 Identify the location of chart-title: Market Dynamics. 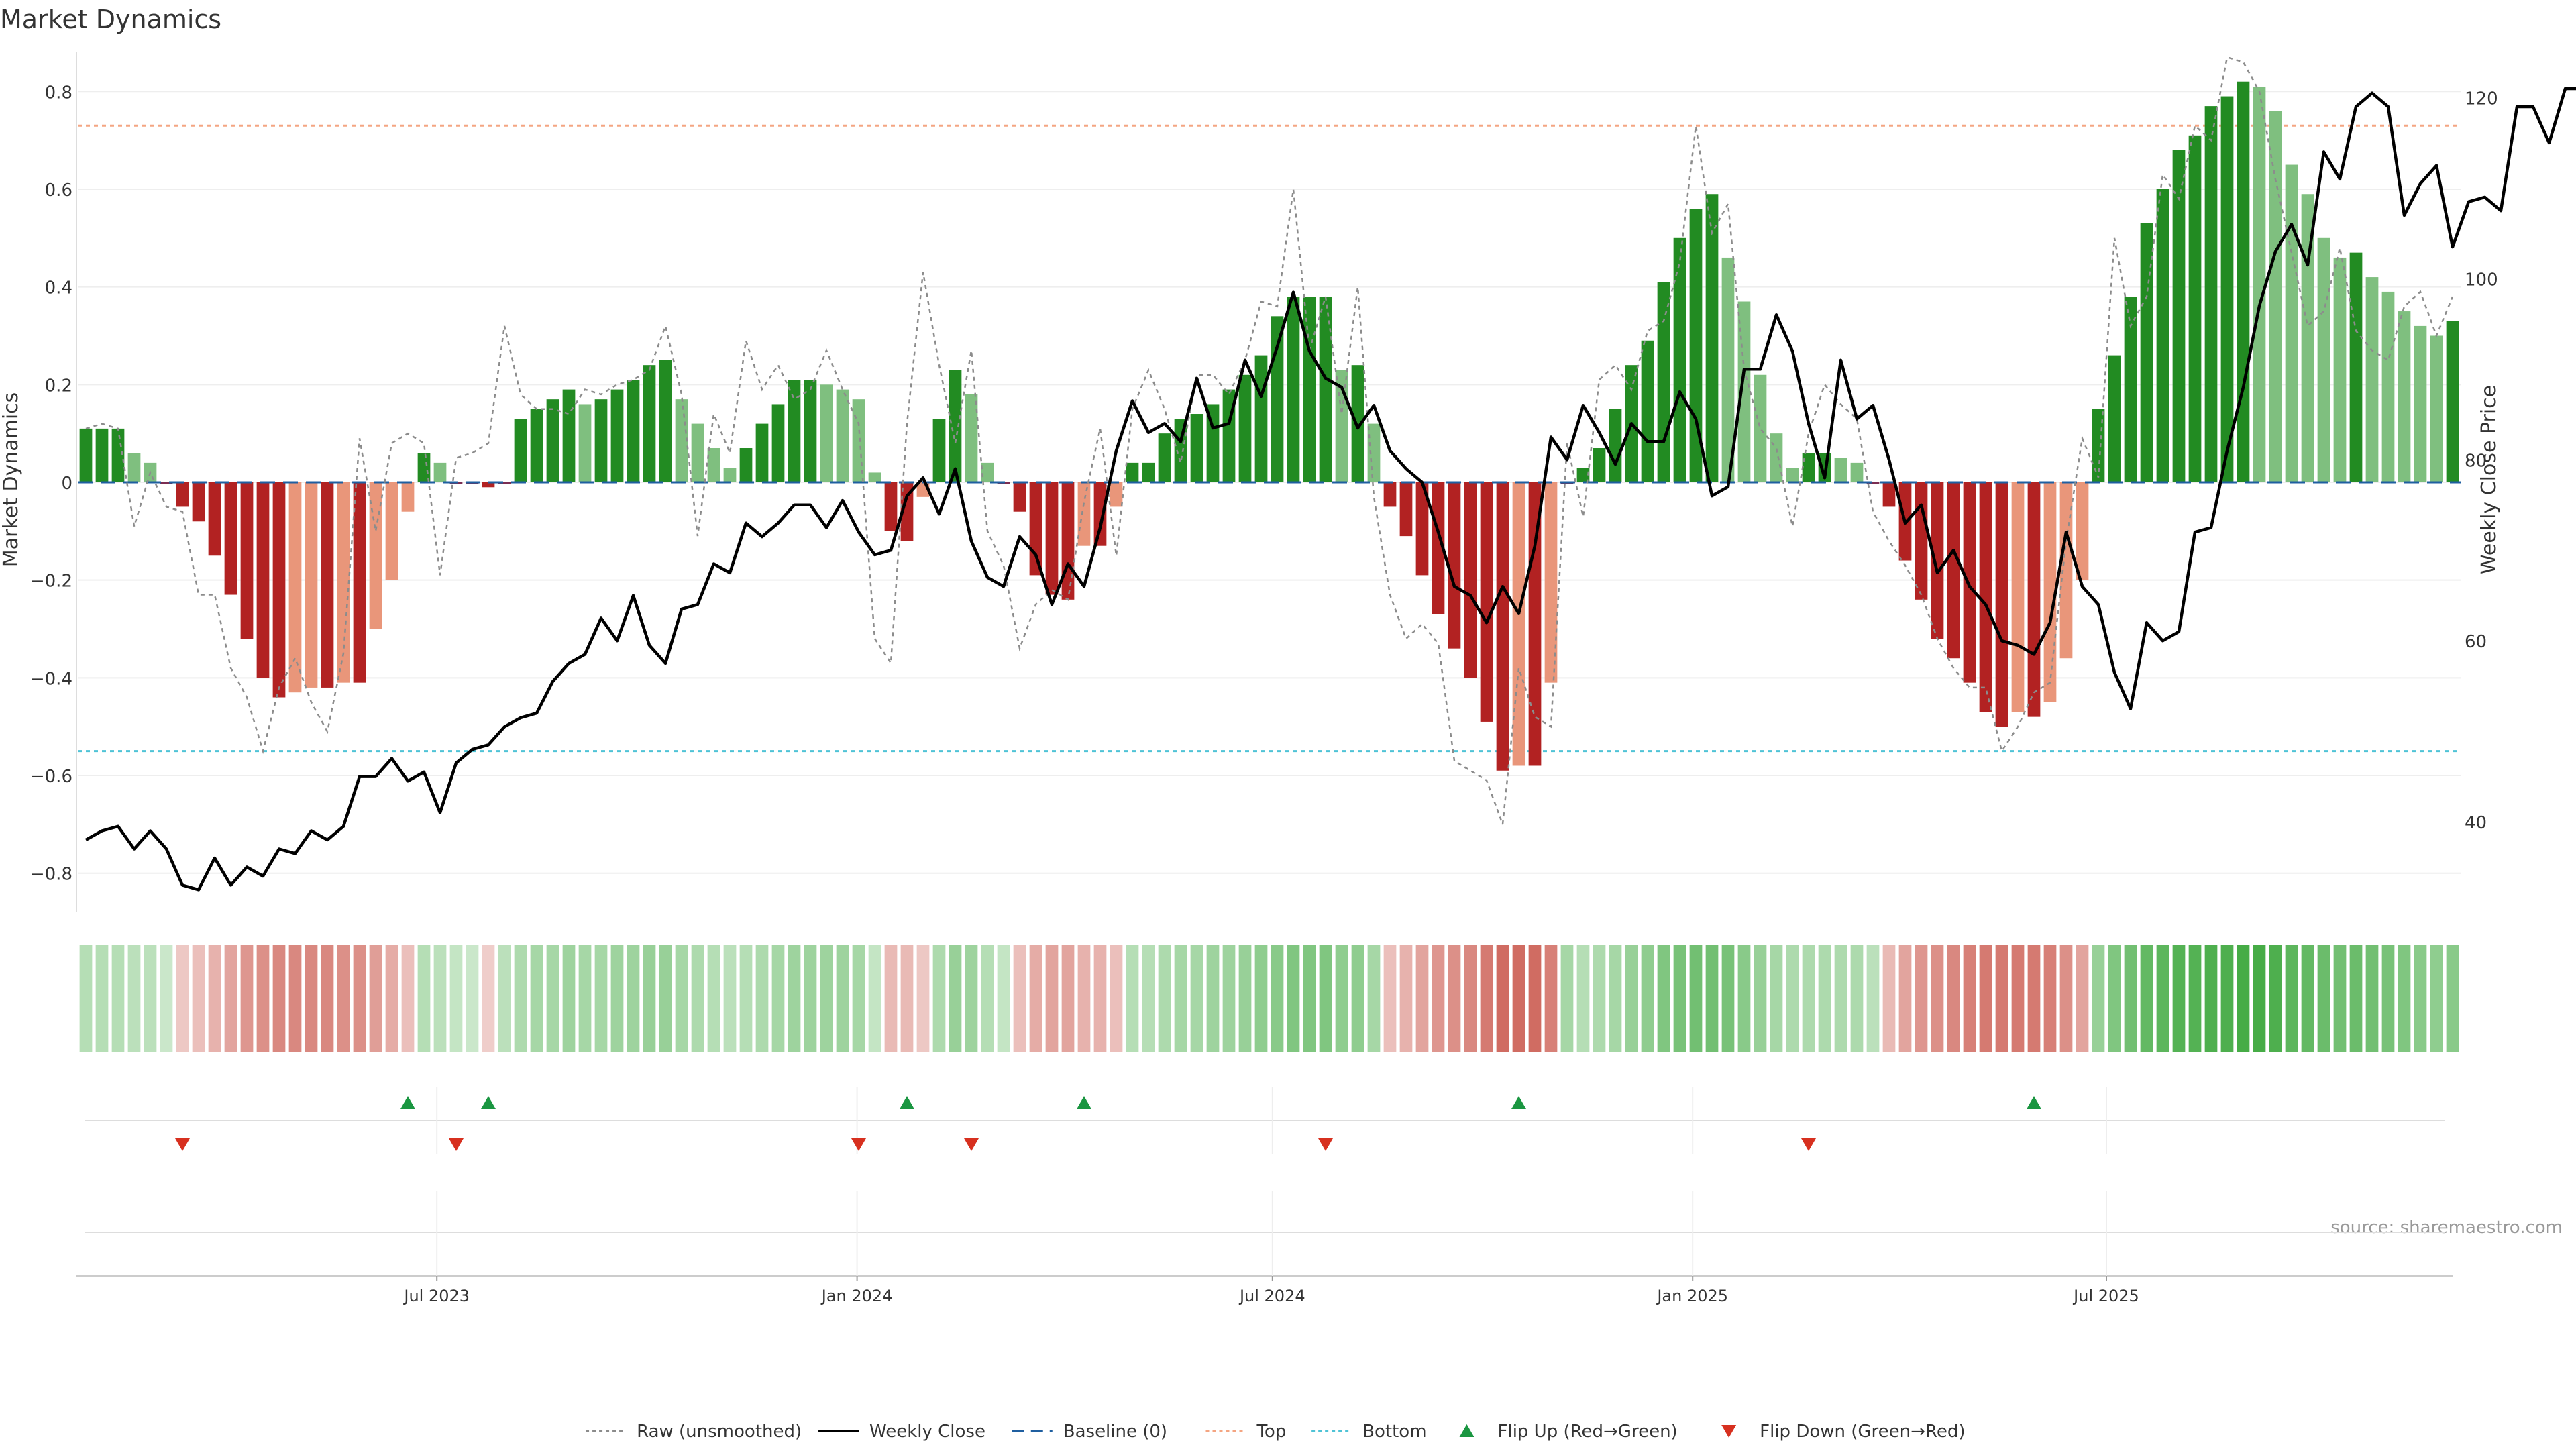
(110, 19).